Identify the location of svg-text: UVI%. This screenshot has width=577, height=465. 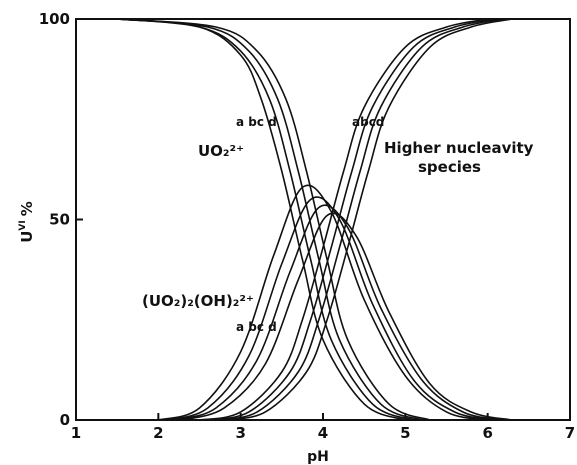
(27, 222).